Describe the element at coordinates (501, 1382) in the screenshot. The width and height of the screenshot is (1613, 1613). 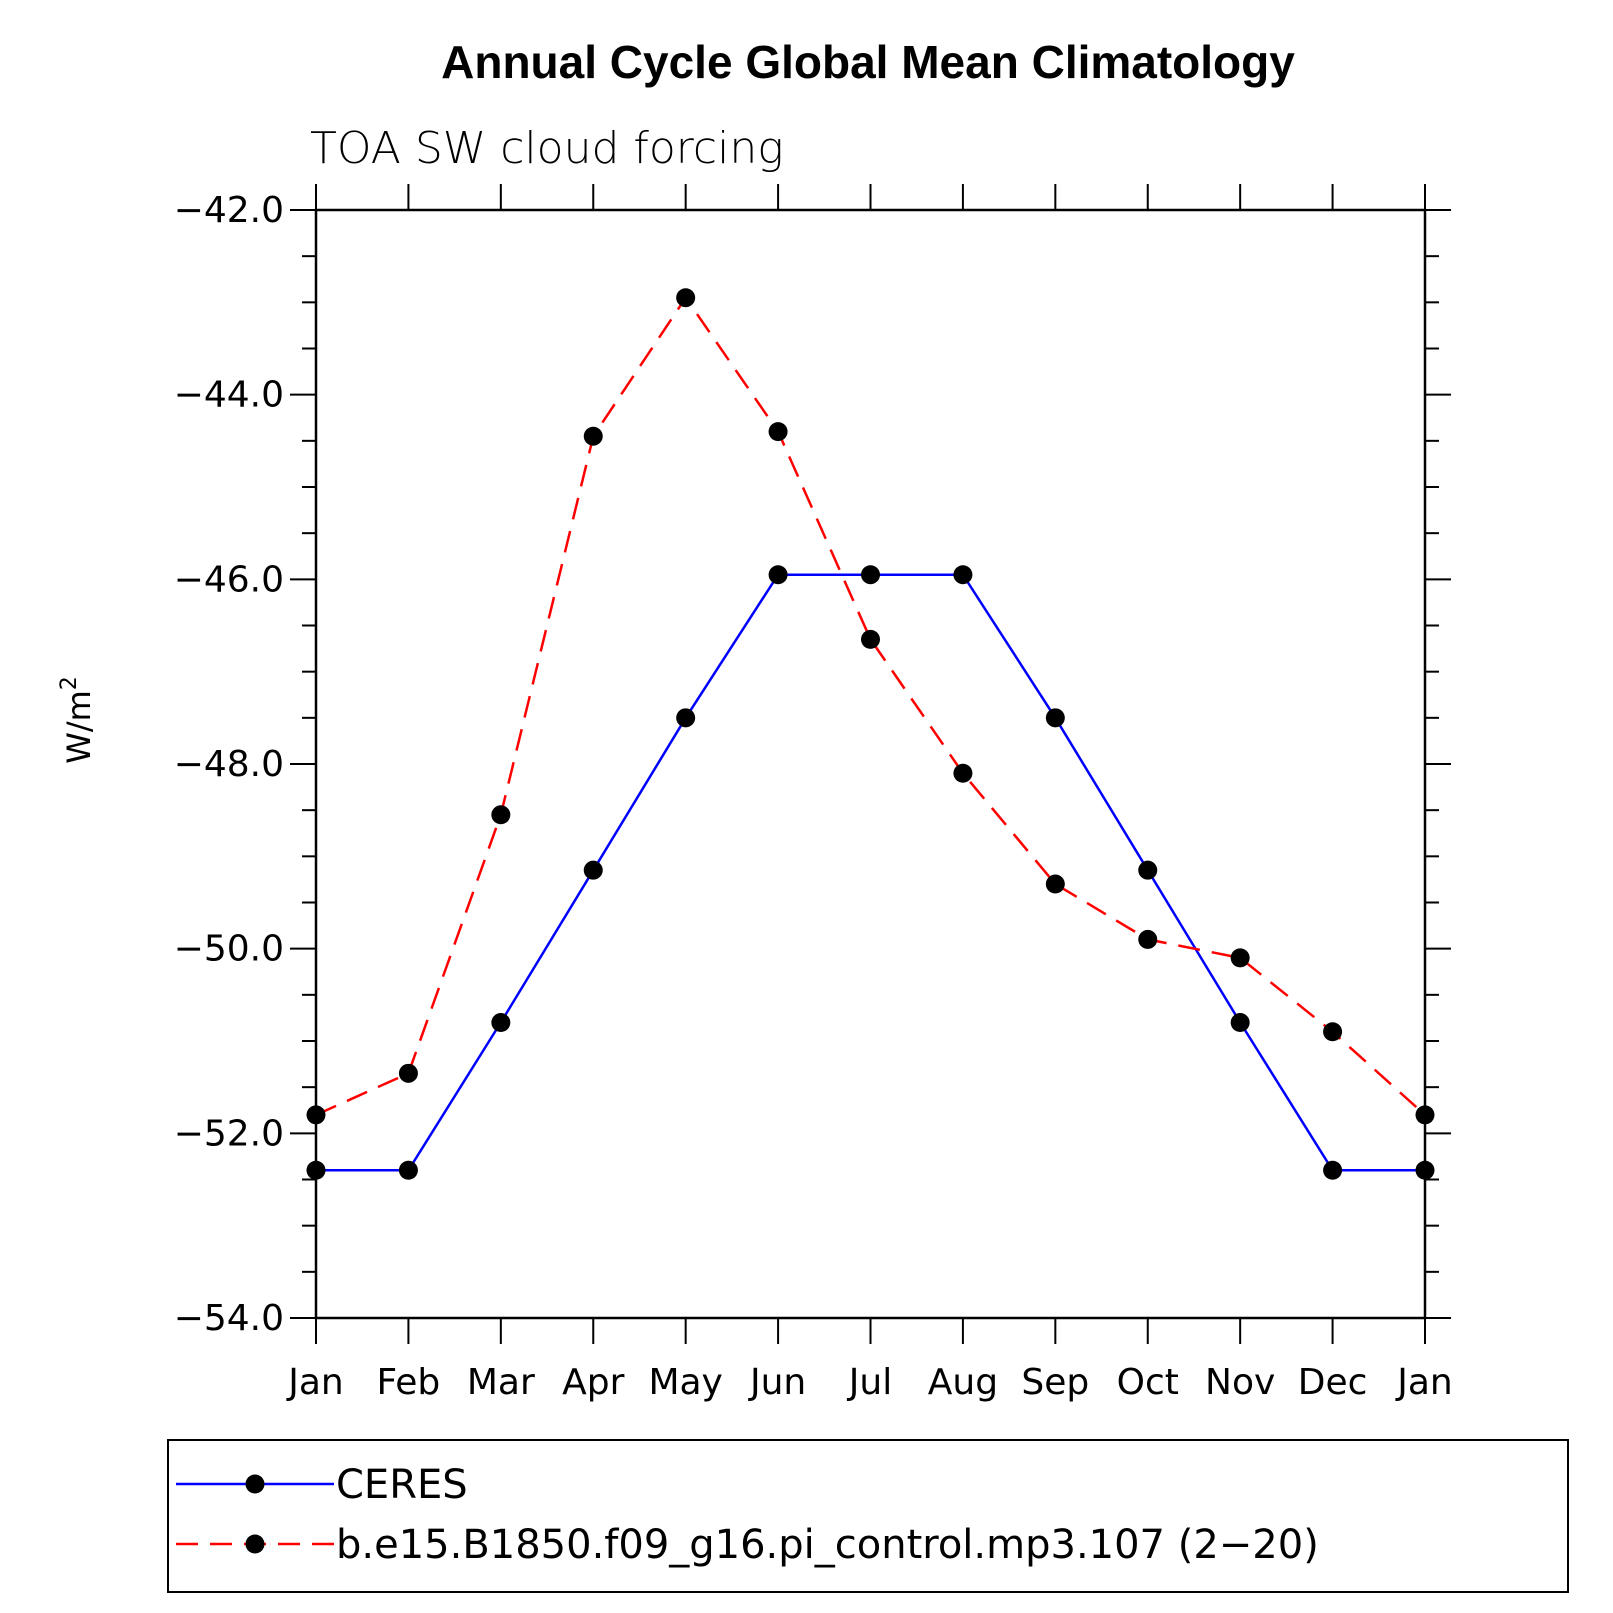
I see `x-tick-label: Mar` at that location.